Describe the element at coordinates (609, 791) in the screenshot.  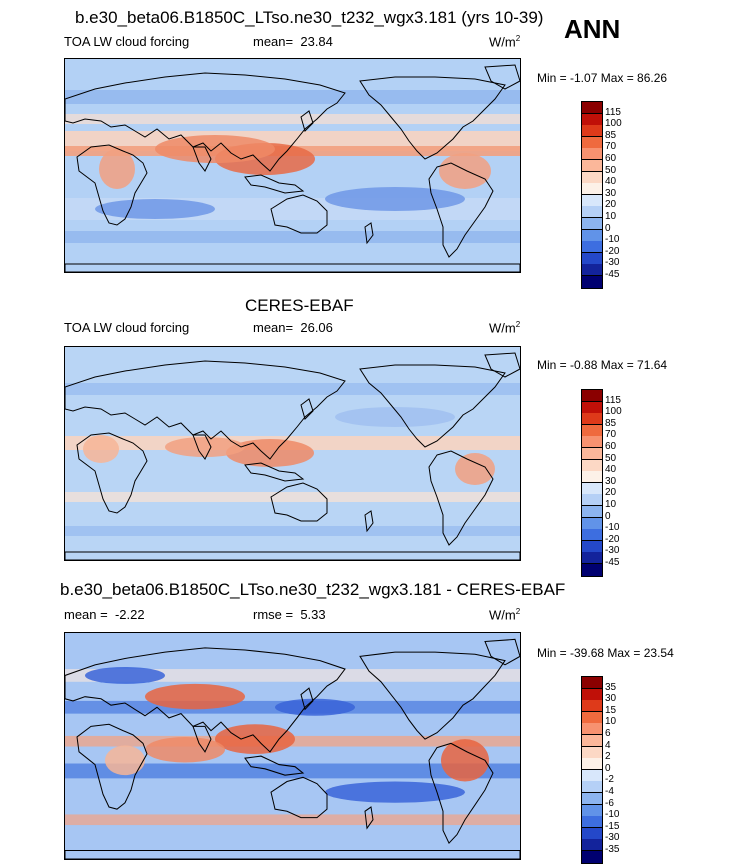
I see `colorbar-tick-label: -4` at that location.